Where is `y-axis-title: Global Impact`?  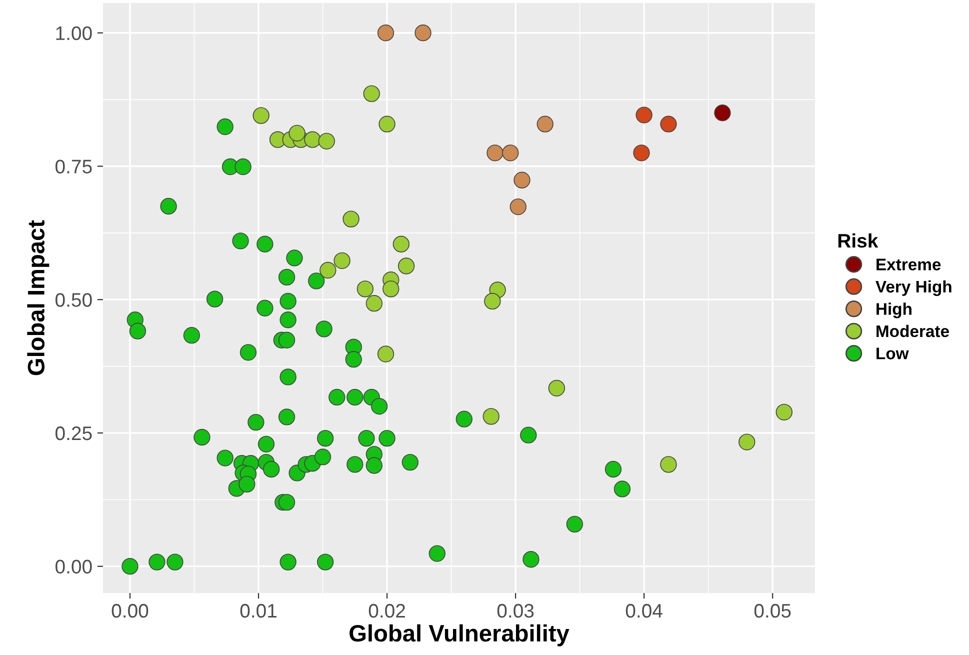
y-axis-title: Global Impact is located at coordinates (38, 298).